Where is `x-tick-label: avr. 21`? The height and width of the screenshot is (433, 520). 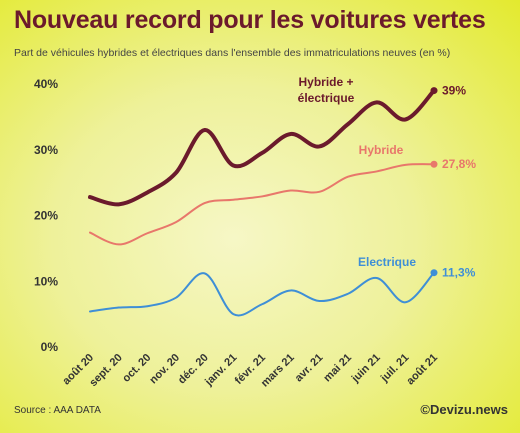 x-tick-label: avr. 21 is located at coordinates (309, 368).